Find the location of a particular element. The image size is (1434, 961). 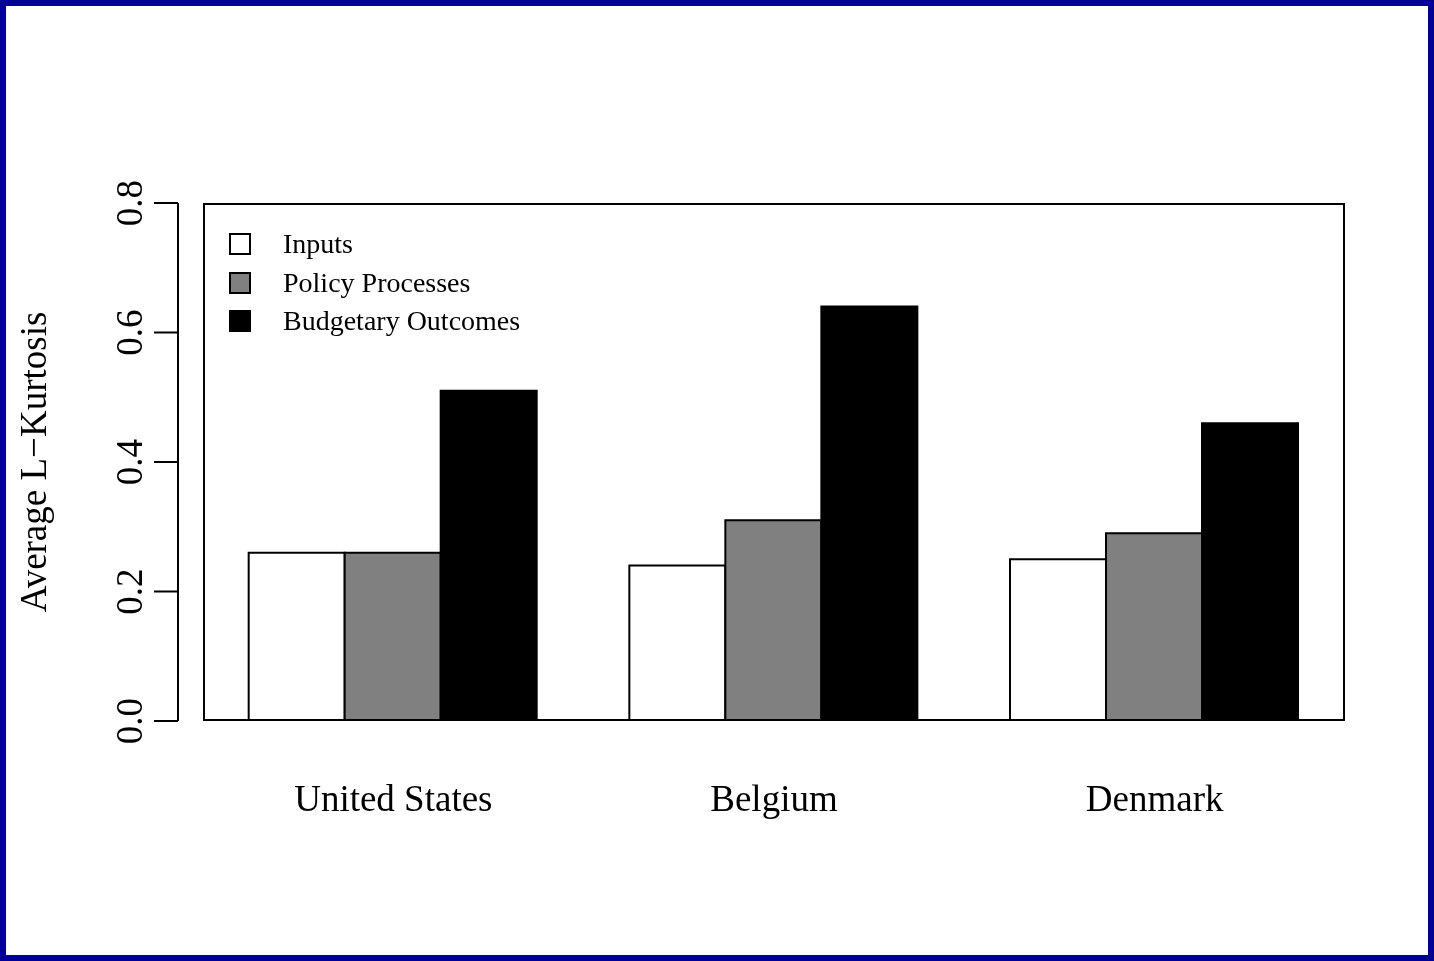

legend-label: Policy Processes is located at coordinates (377, 282).